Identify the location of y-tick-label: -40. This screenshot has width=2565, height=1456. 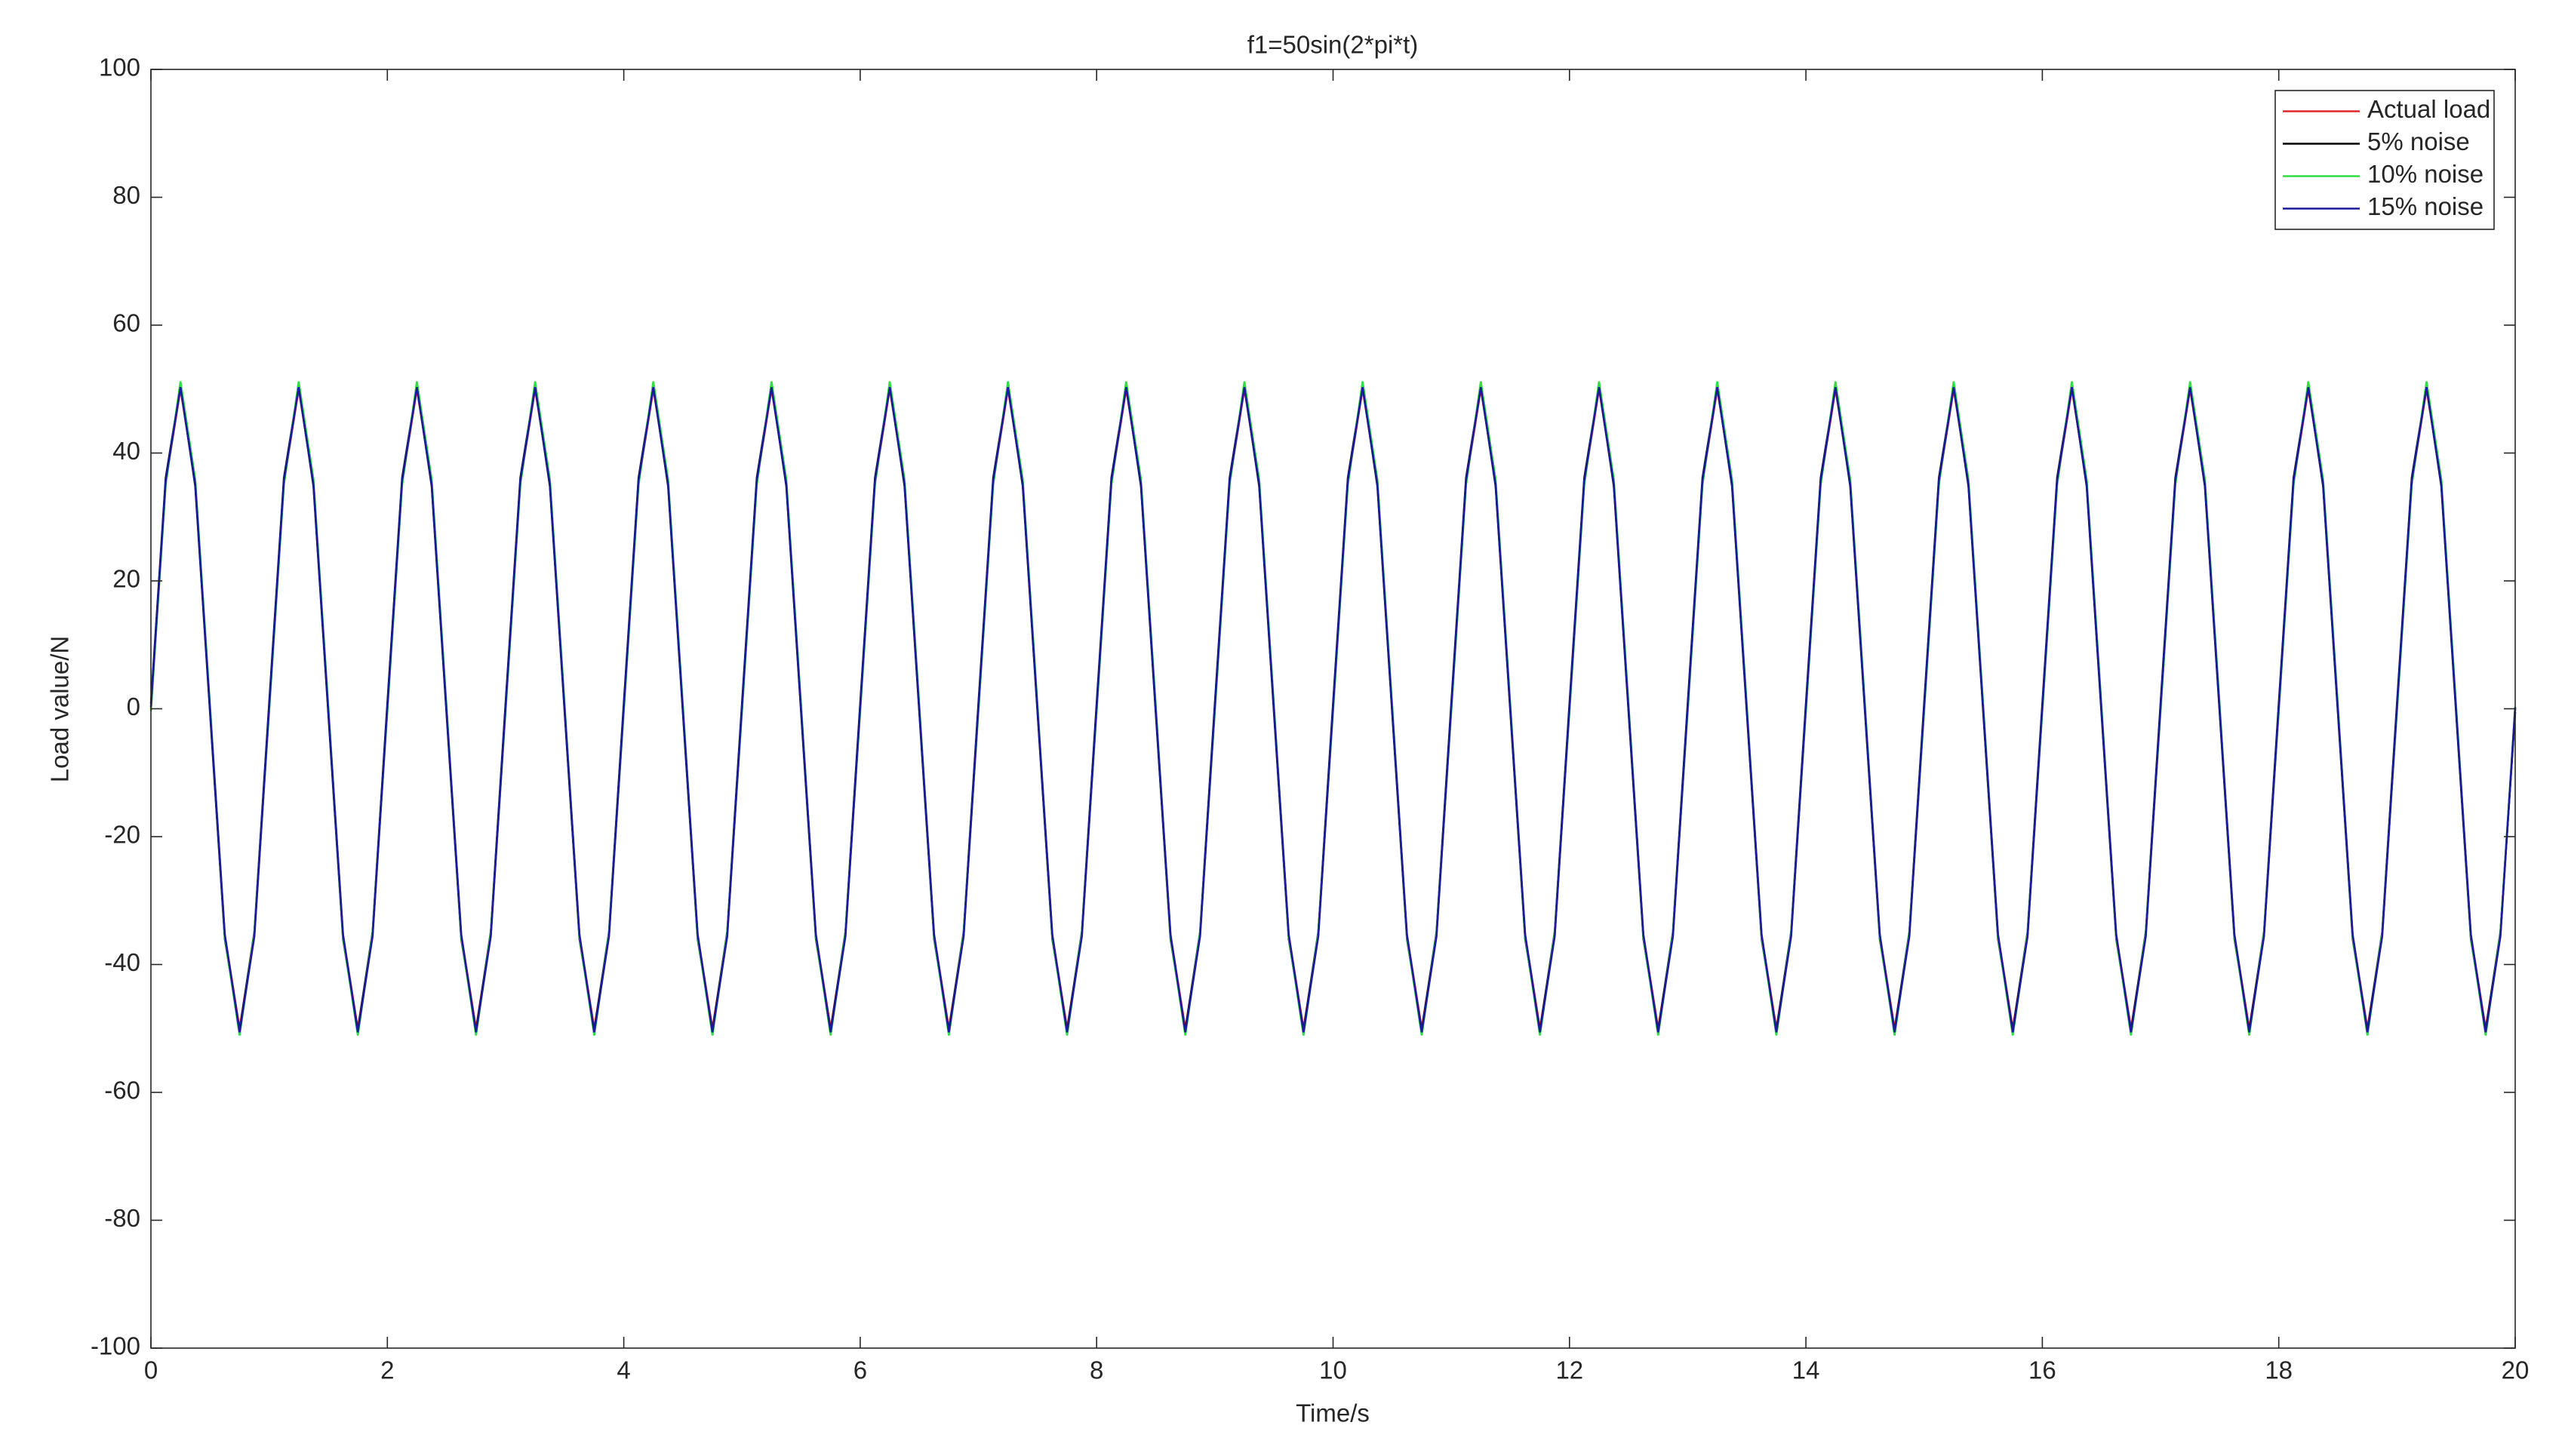
(122, 962).